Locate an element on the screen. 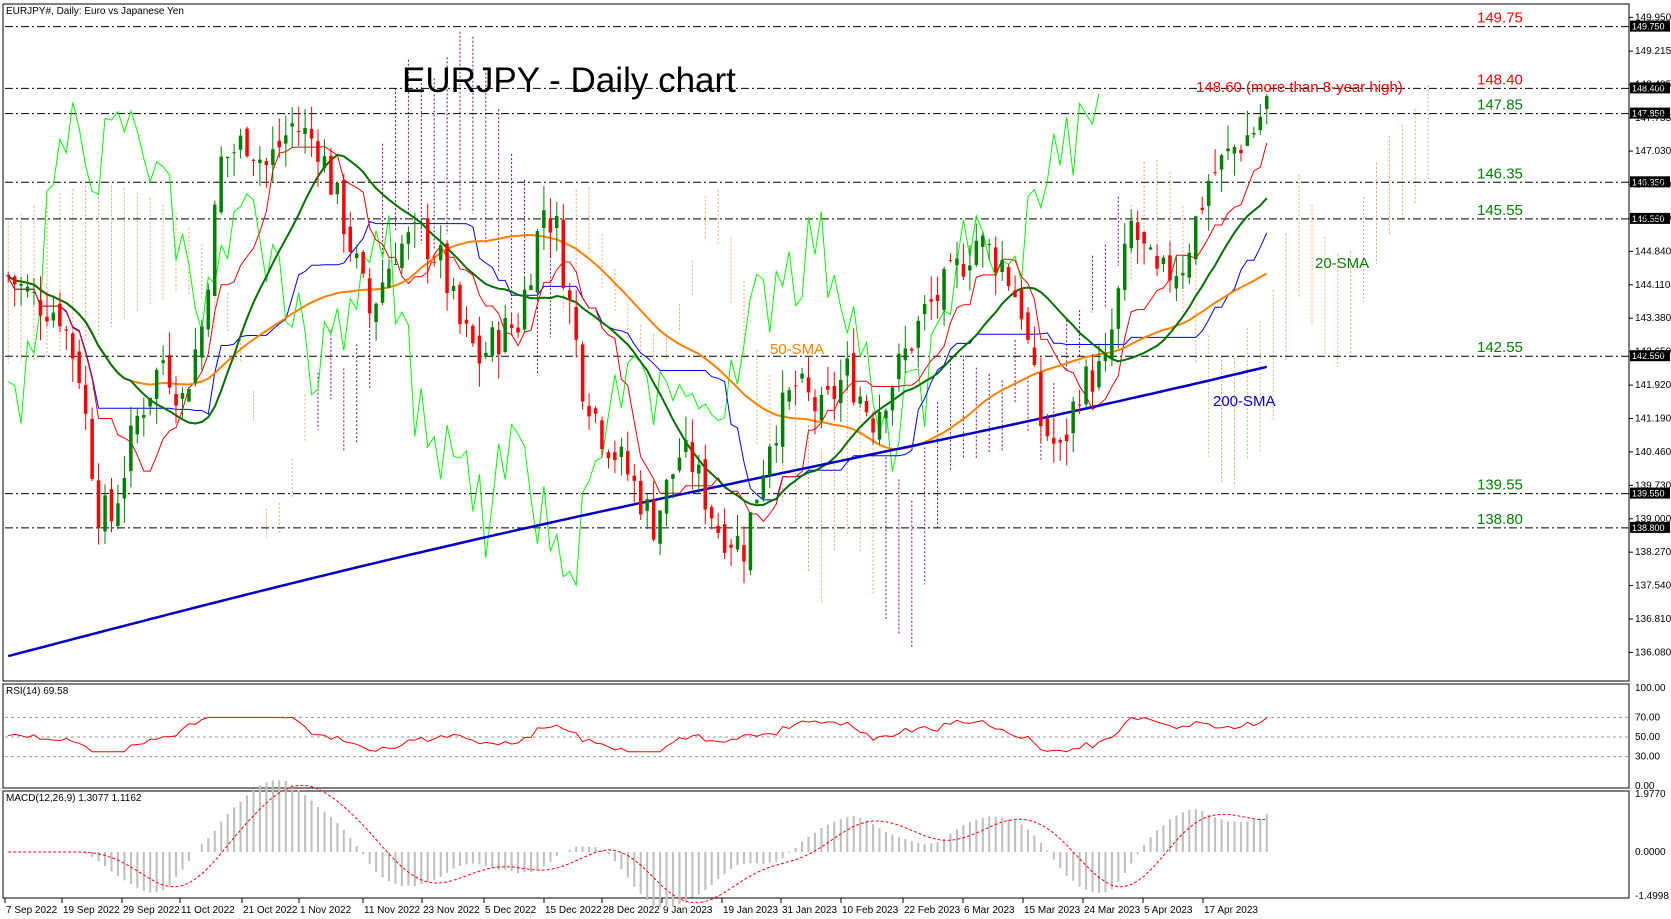  macd-tick-label: 0.0000 is located at coordinates (1650, 852).